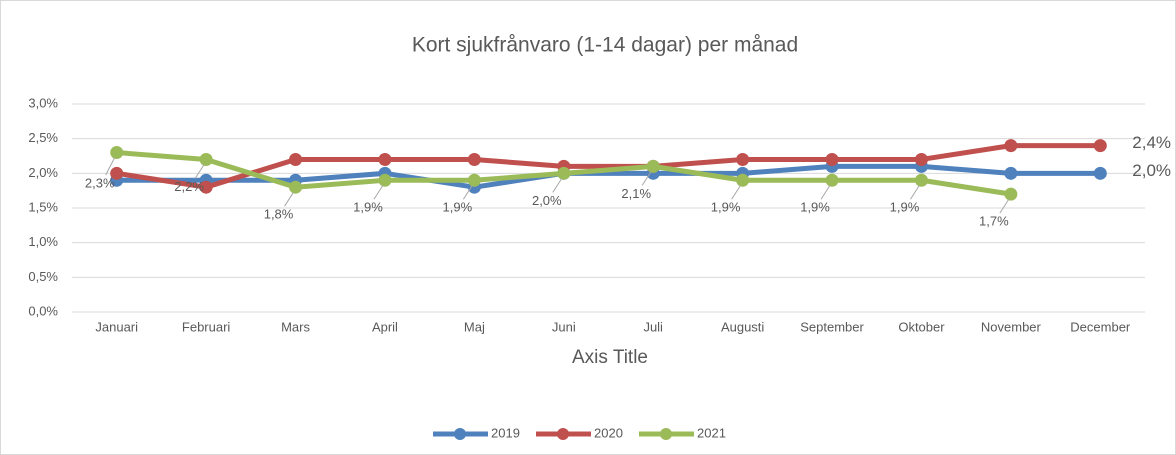  I want to click on data-label: 2,2%, so click(189, 186).